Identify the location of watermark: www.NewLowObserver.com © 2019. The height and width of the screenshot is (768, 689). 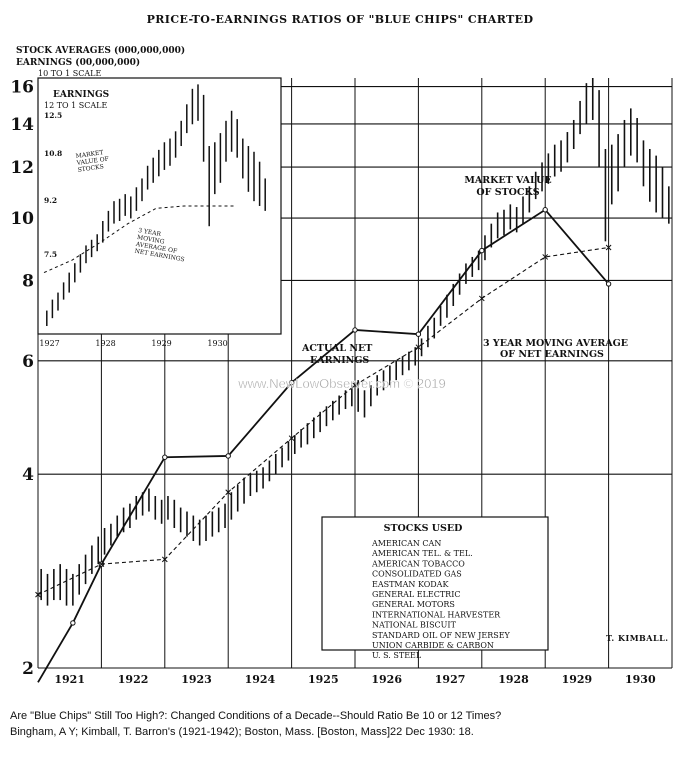
(341, 383).